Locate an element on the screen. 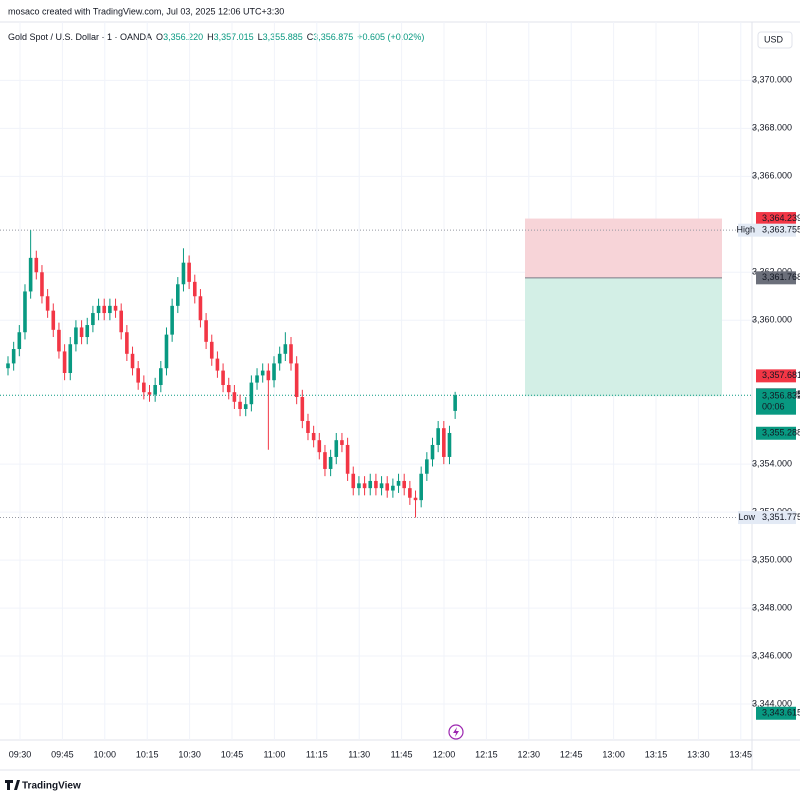 This screenshot has height=800, width=800. currency: USD is located at coordinates (774, 39).